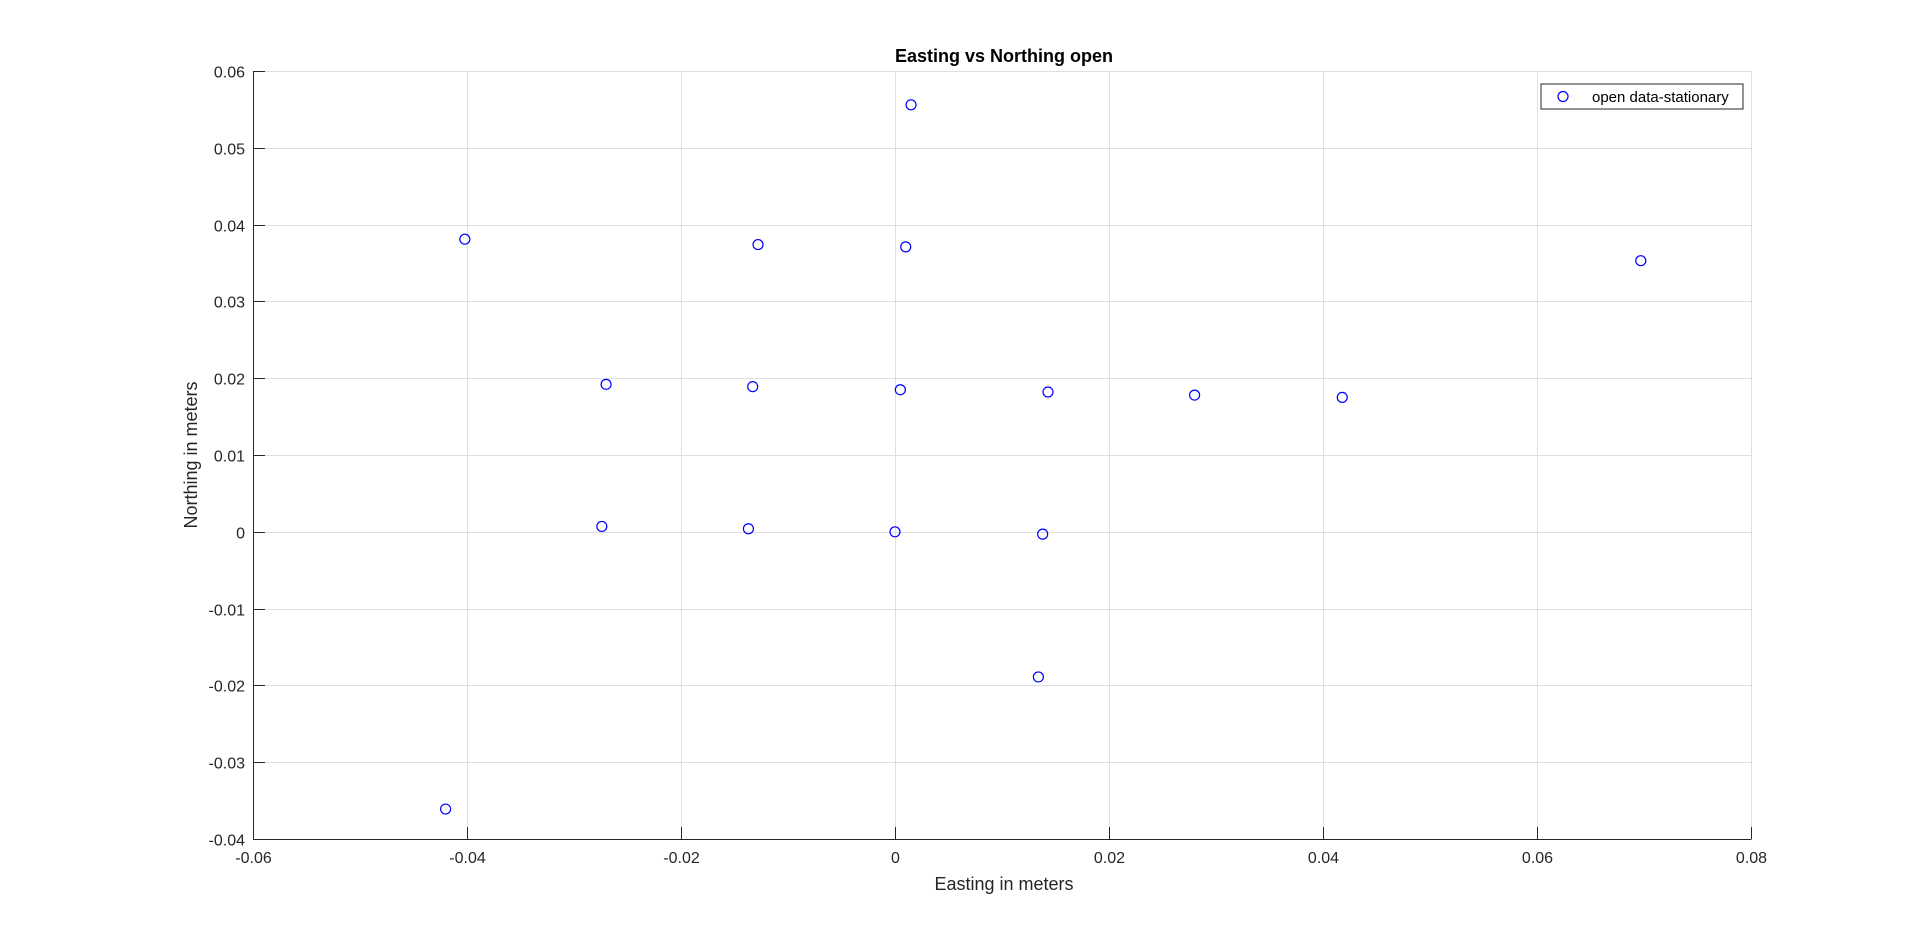 This screenshot has height=936, width=1920. I want to click on x-tick-label: 0.04, so click(1323, 858).